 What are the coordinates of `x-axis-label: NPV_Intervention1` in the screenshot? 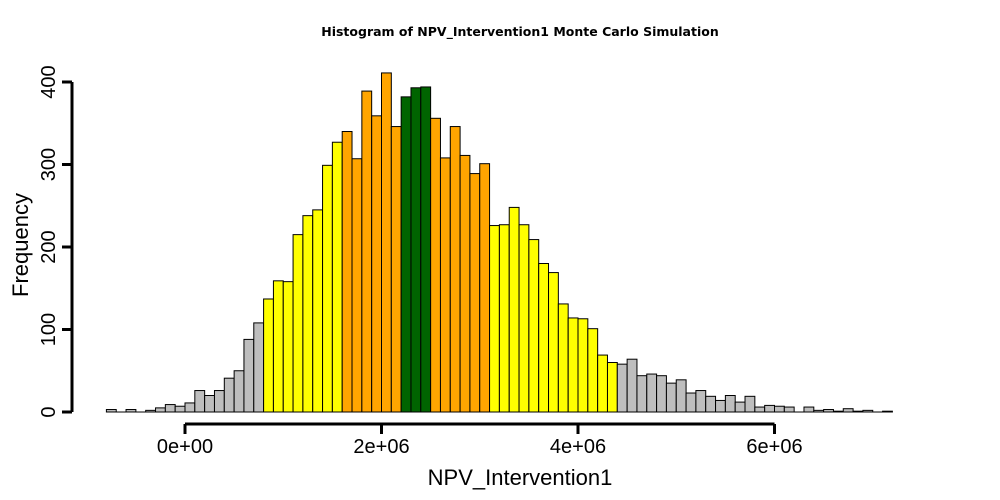 It's located at (520, 477).